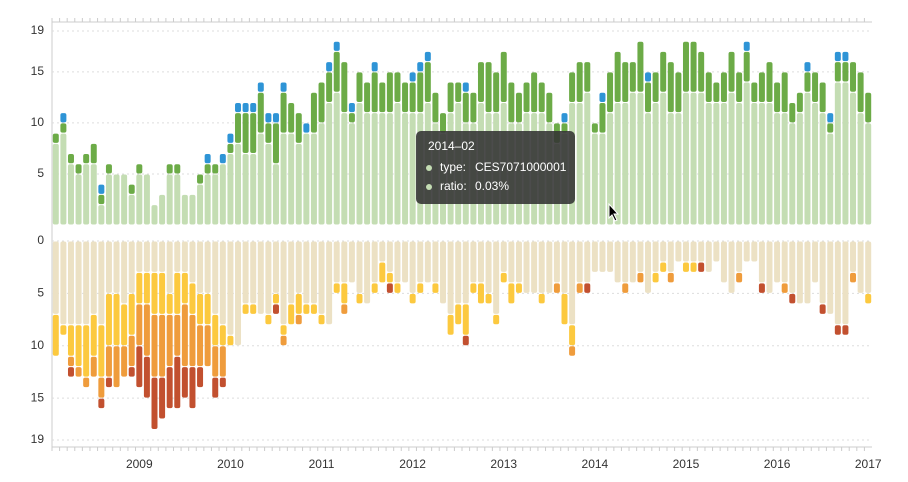 The image size is (908, 482). I want to click on tooltip-box, so click(495, 167).